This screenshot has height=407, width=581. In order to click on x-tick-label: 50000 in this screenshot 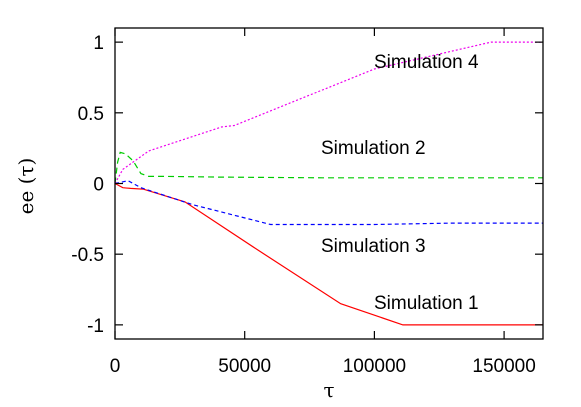, I will do `click(244, 366)`.